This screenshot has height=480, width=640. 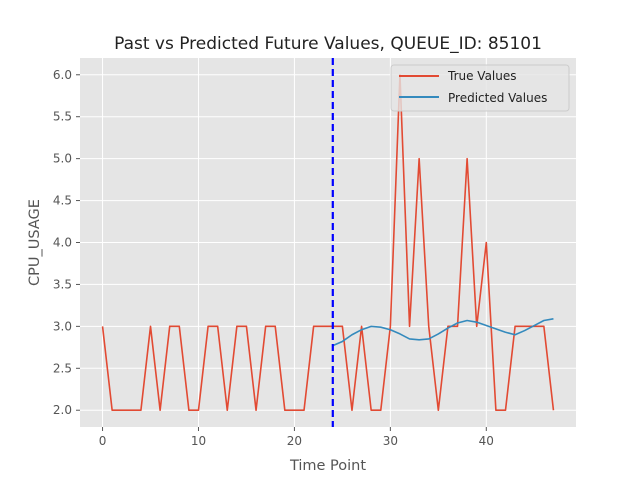 I want to click on x-tick-label: 10, so click(x=198, y=441).